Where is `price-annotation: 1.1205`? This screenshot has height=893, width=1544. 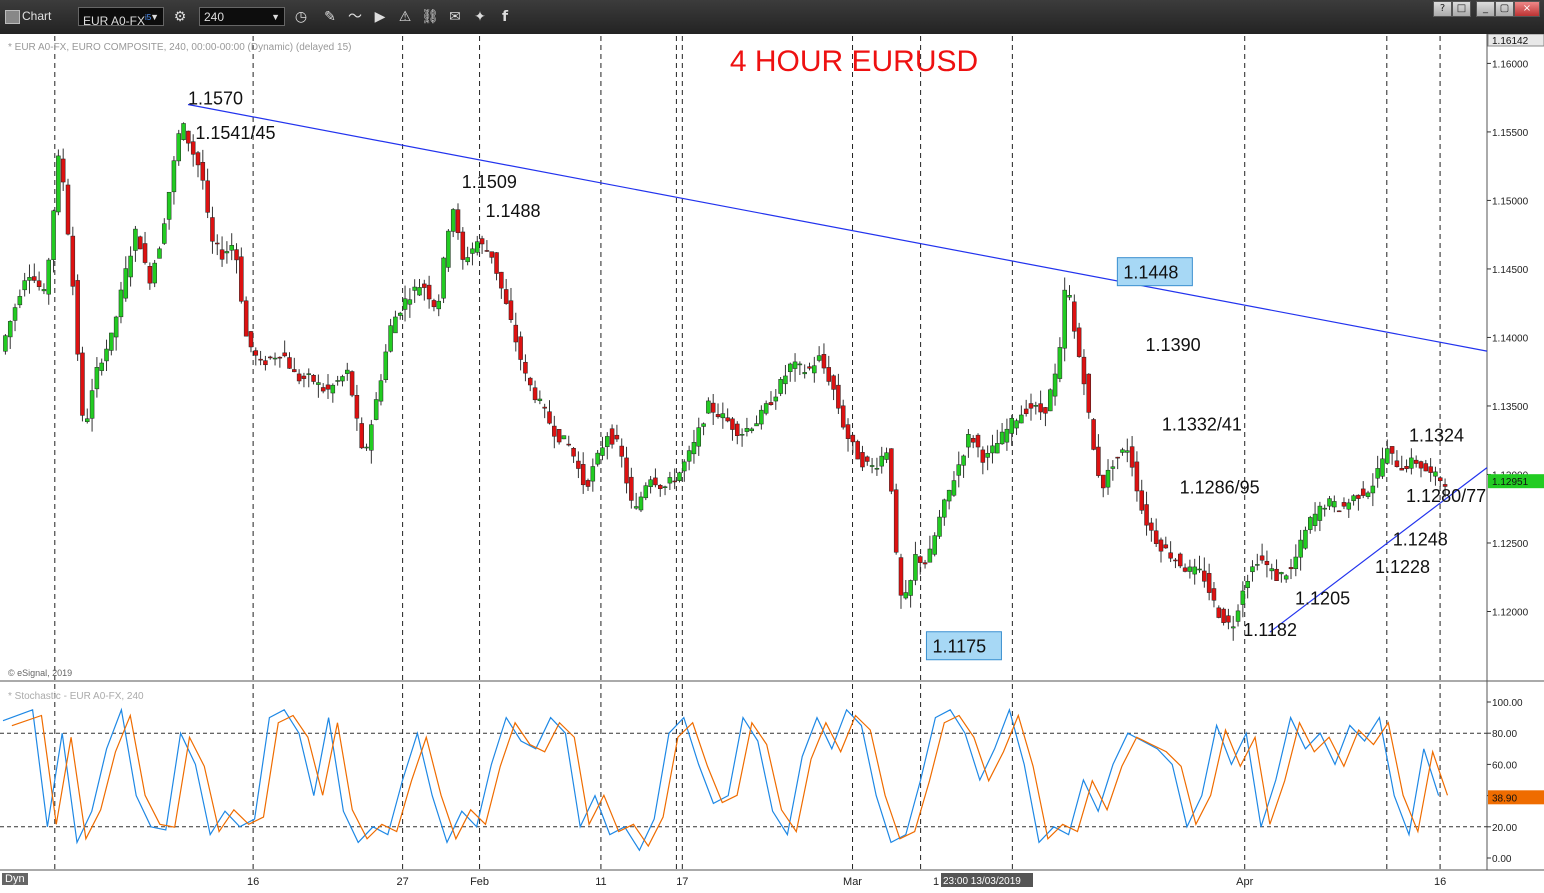 price-annotation: 1.1205 is located at coordinates (1322, 599).